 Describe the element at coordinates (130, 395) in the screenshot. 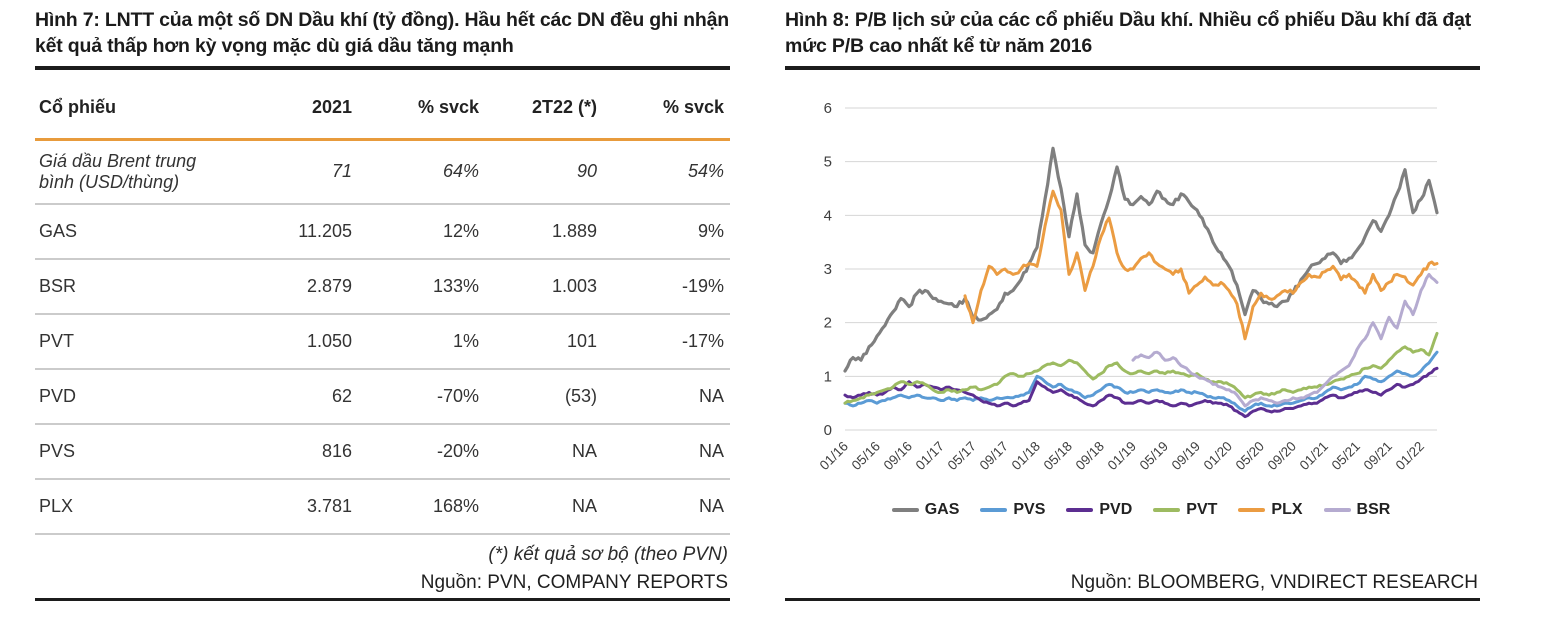

I see `row-label: PVD` at that location.